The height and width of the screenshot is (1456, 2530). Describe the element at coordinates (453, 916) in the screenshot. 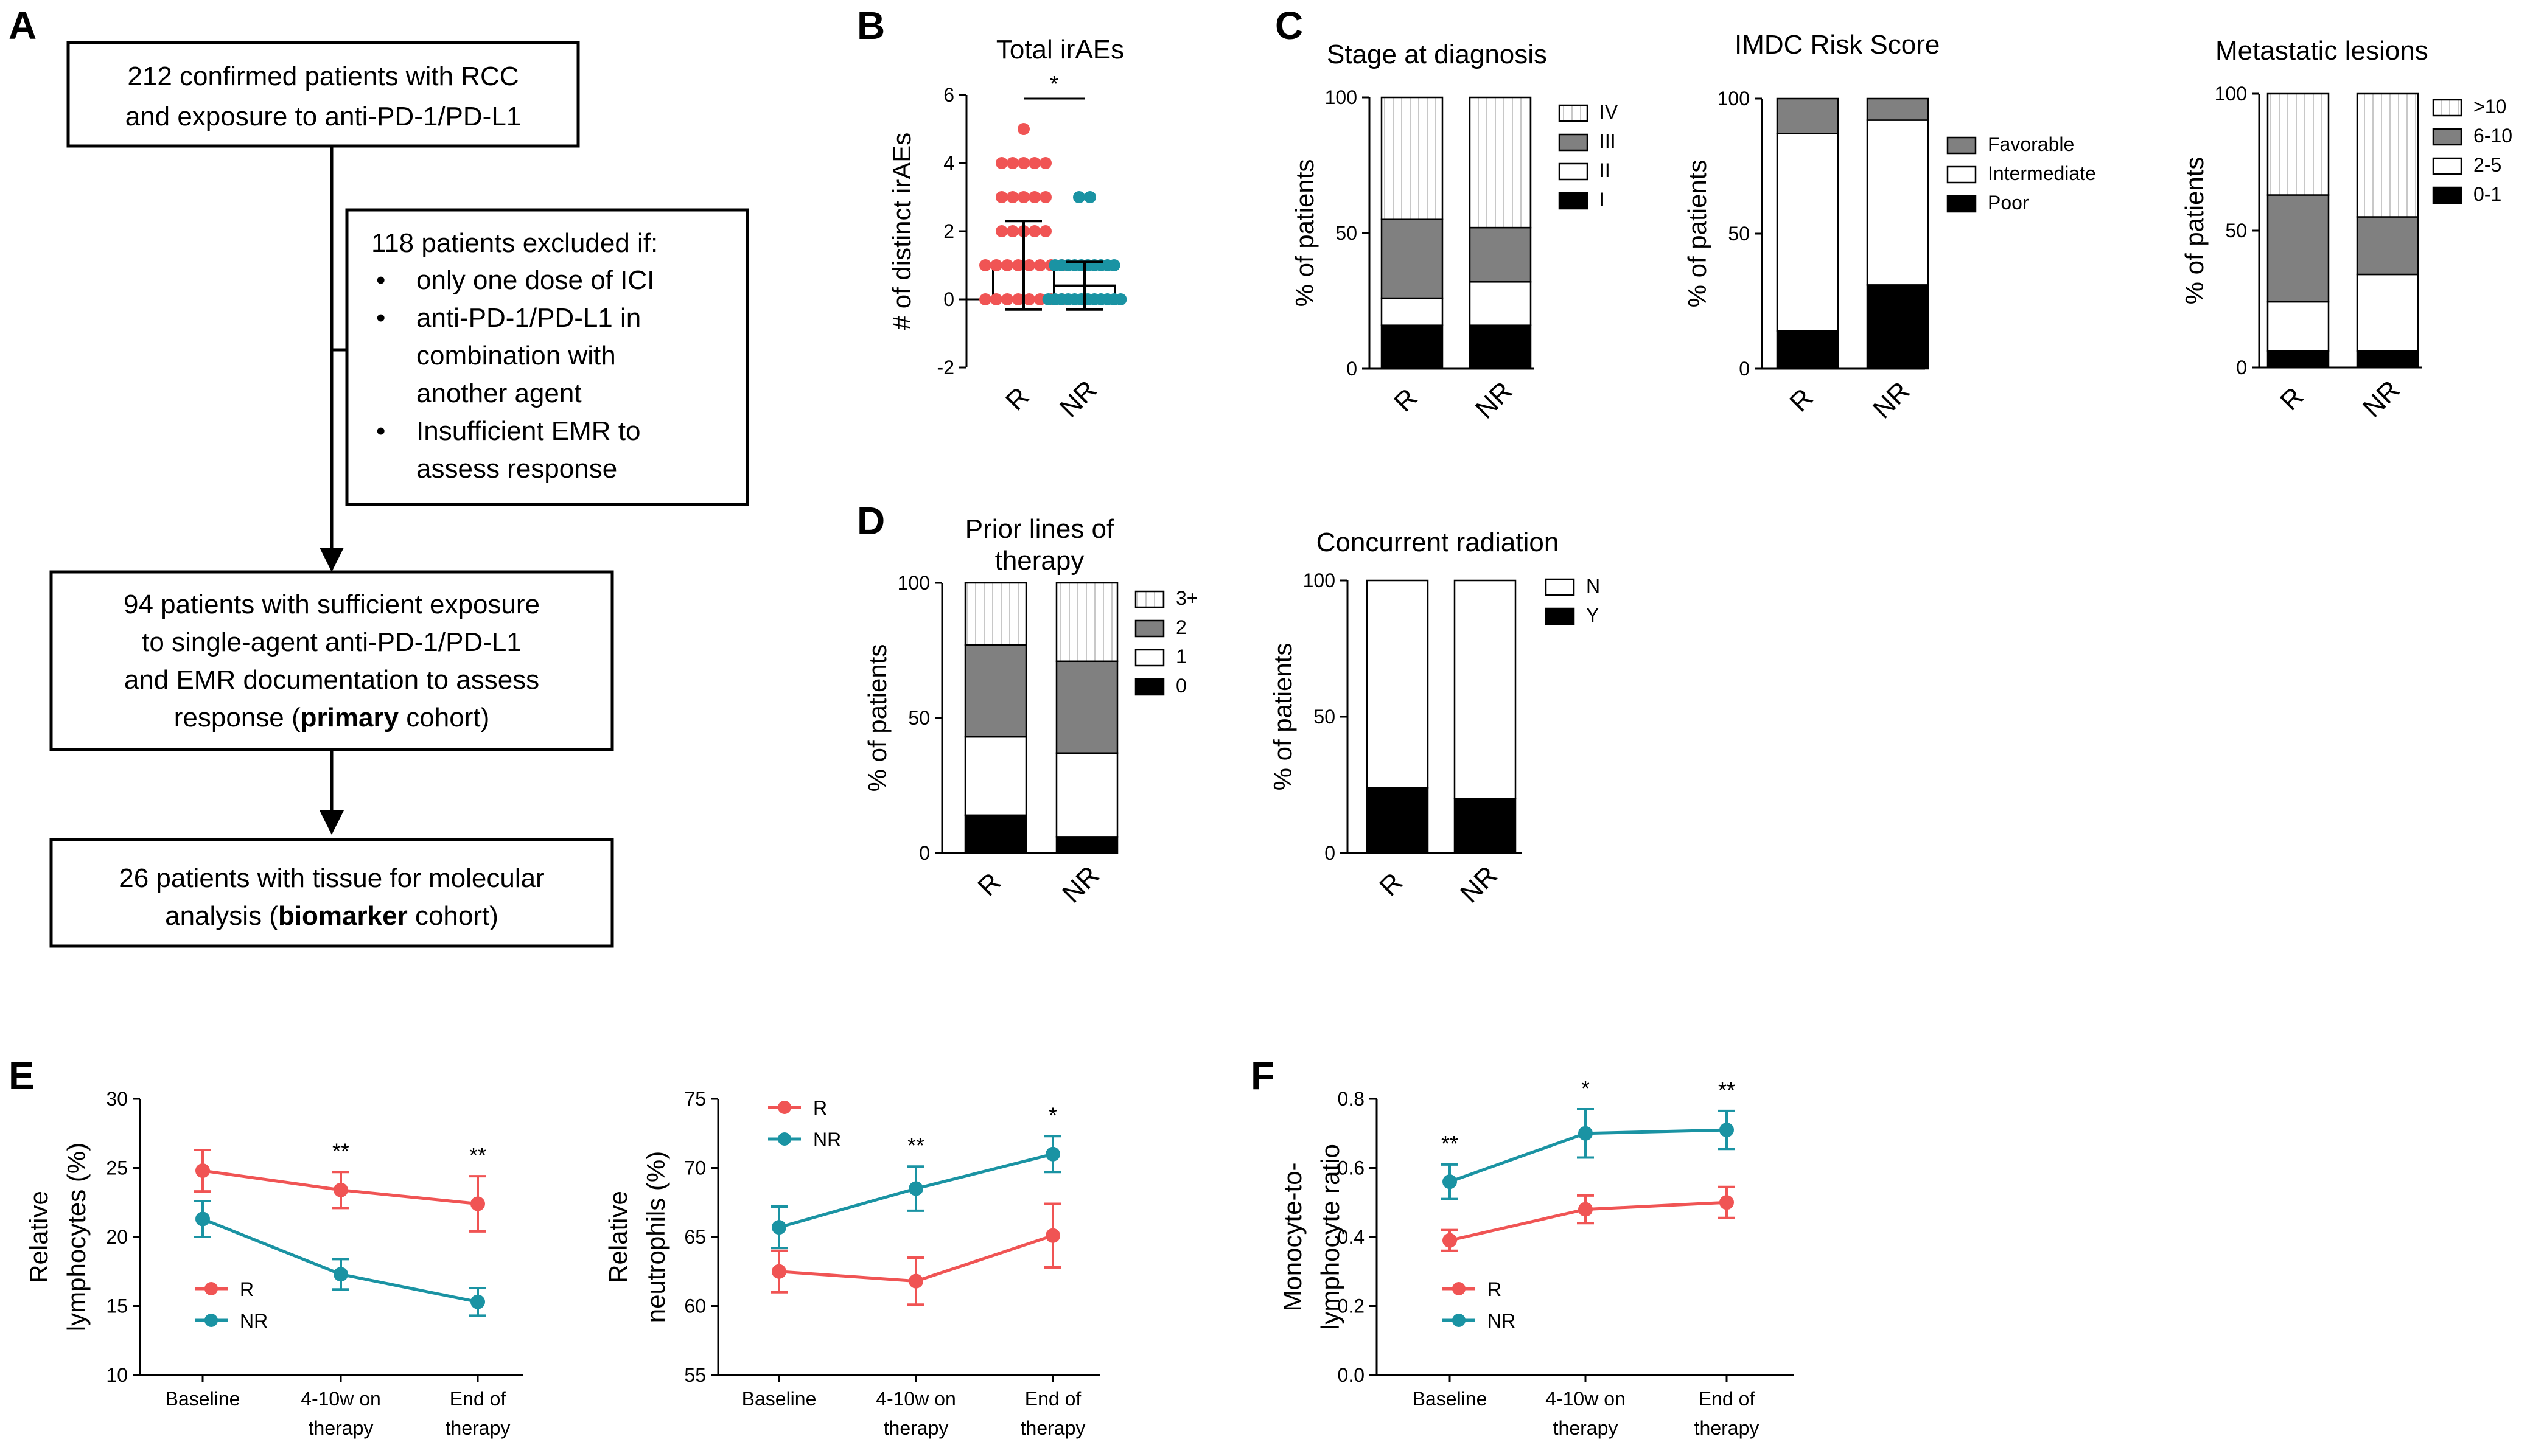

I see `flow-biomarker-line2-post: cohort)` at that location.